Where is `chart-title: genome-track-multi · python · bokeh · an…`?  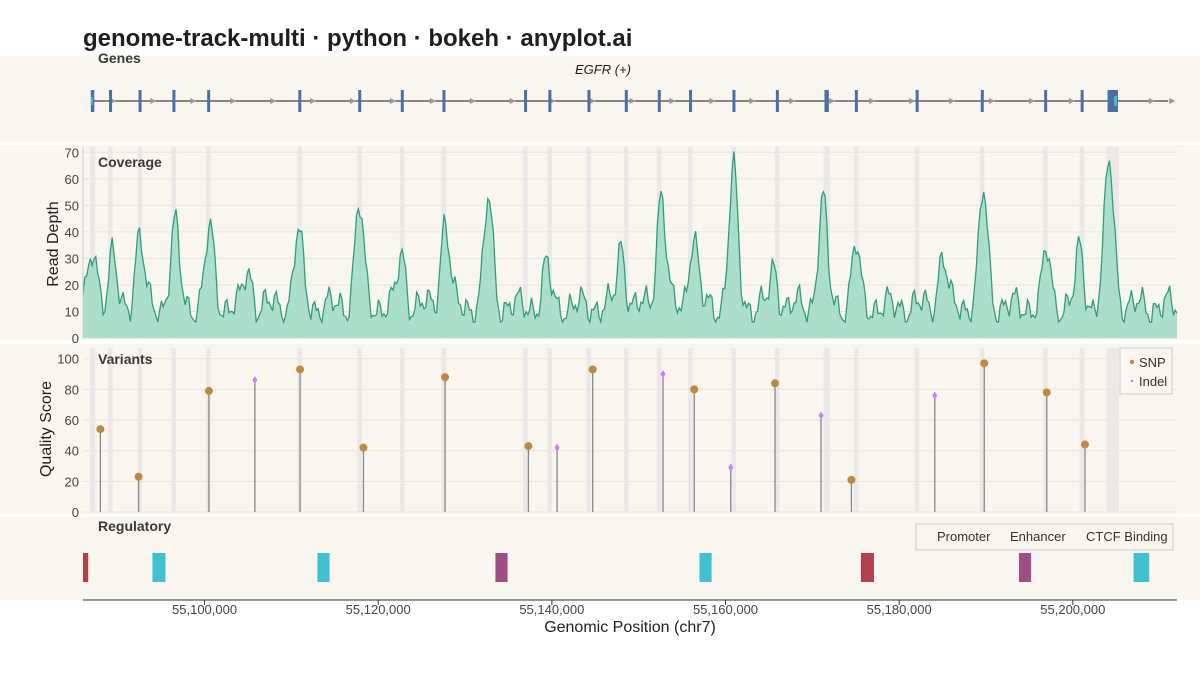 chart-title: genome-track-multi · python · bokeh · an… is located at coordinates (357, 38).